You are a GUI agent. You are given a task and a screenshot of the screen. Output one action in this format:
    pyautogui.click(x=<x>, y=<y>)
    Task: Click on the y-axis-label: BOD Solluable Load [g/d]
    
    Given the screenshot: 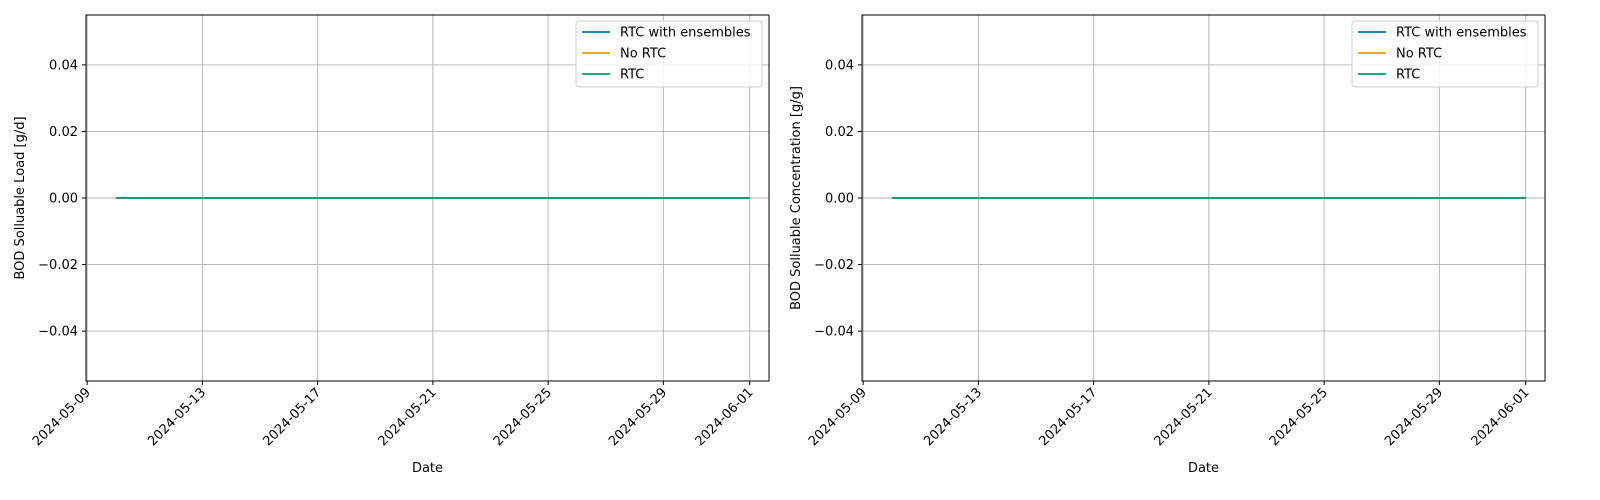 What is the action you would take?
    pyautogui.click(x=20, y=197)
    